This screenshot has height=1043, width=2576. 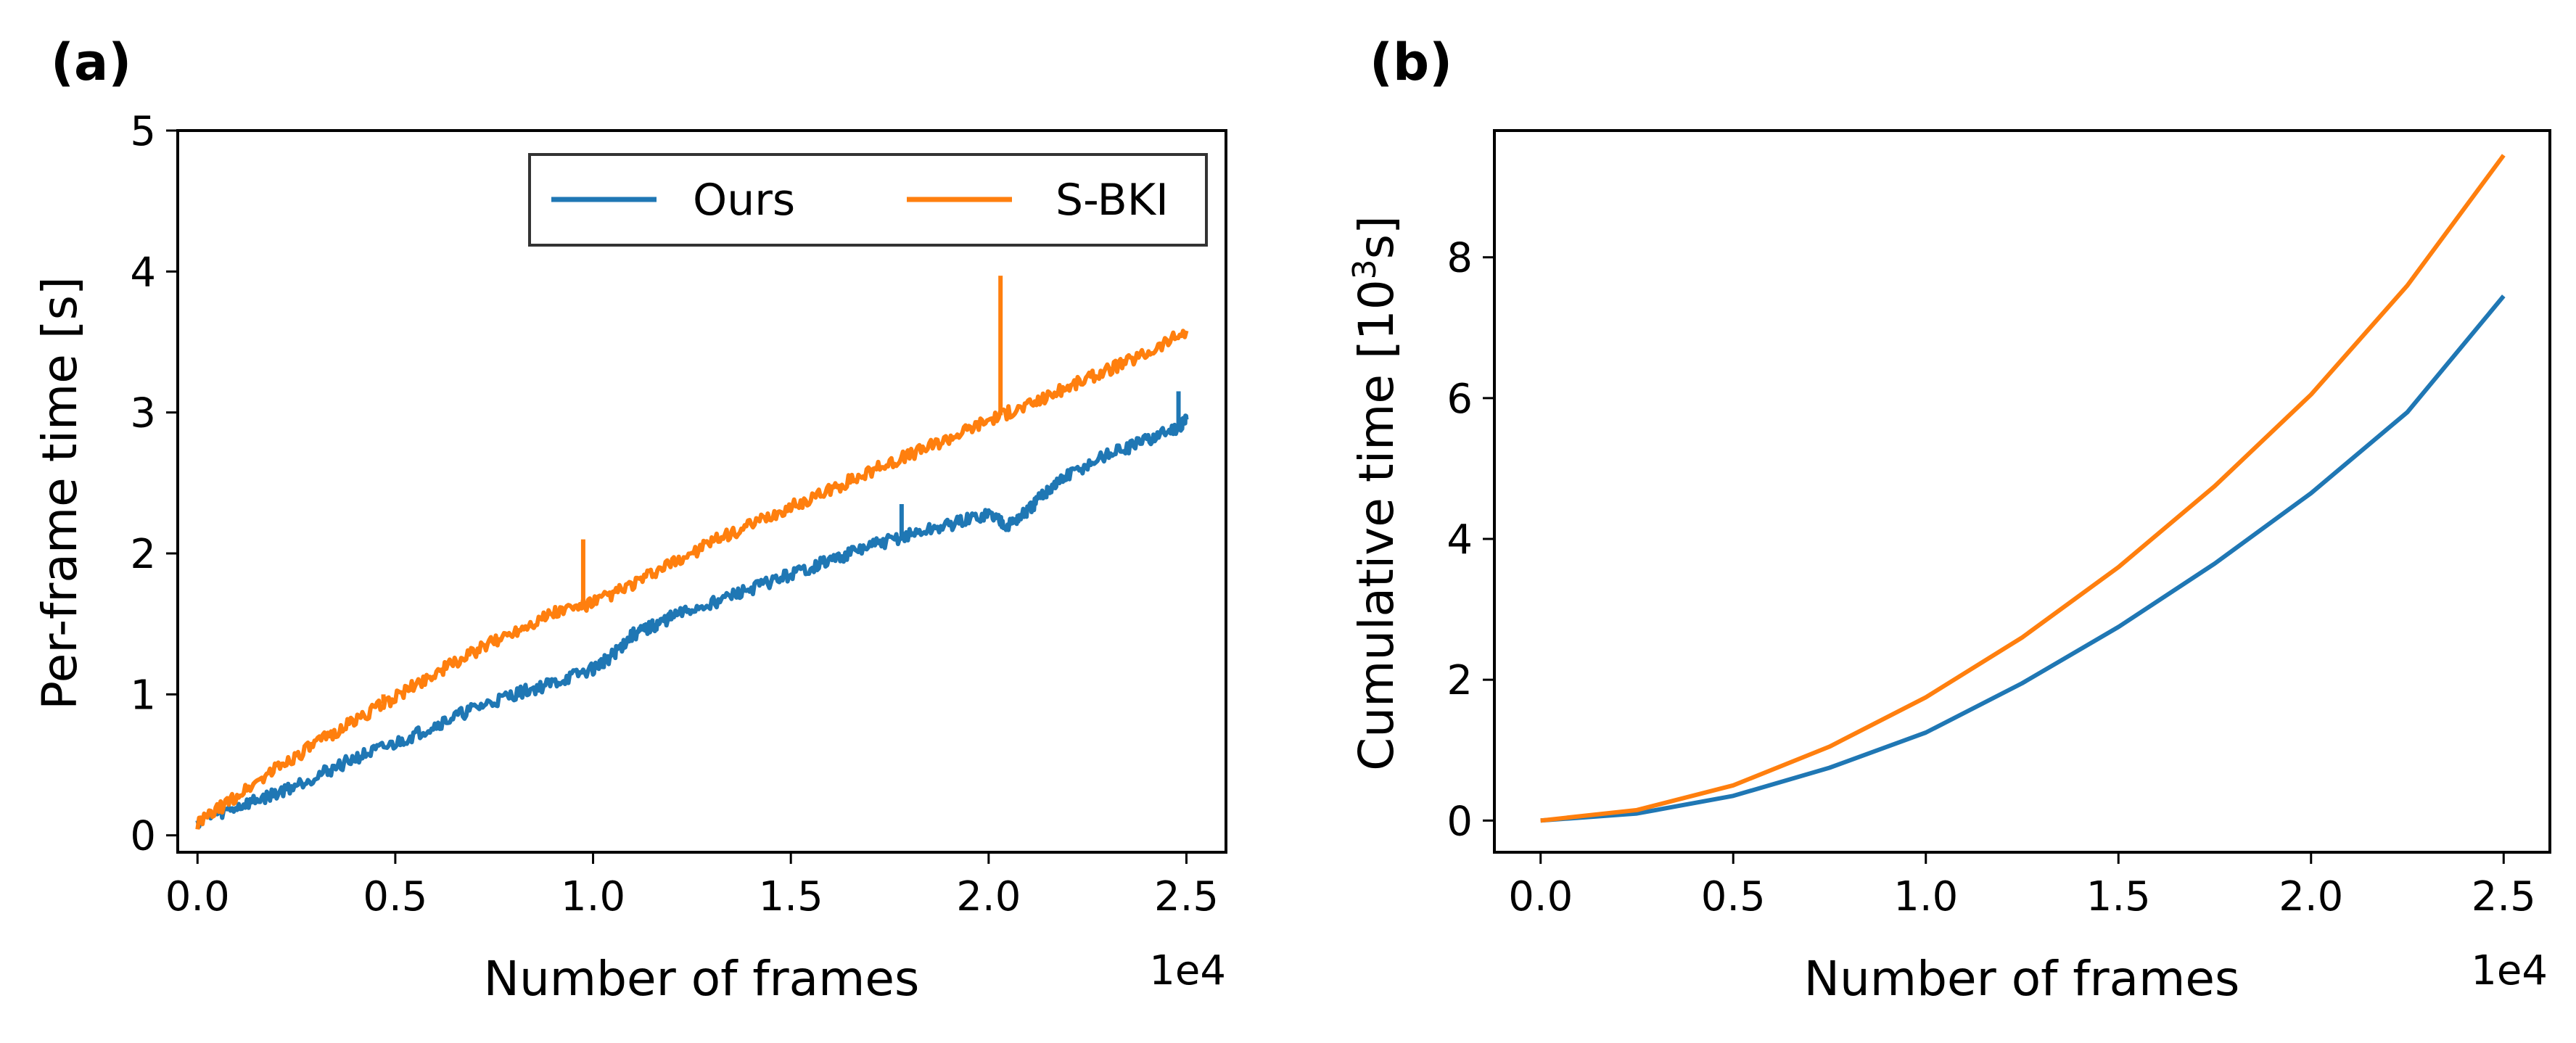 I want to click on panel-a-x-axis-label: Number of frames, so click(x=702, y=979).